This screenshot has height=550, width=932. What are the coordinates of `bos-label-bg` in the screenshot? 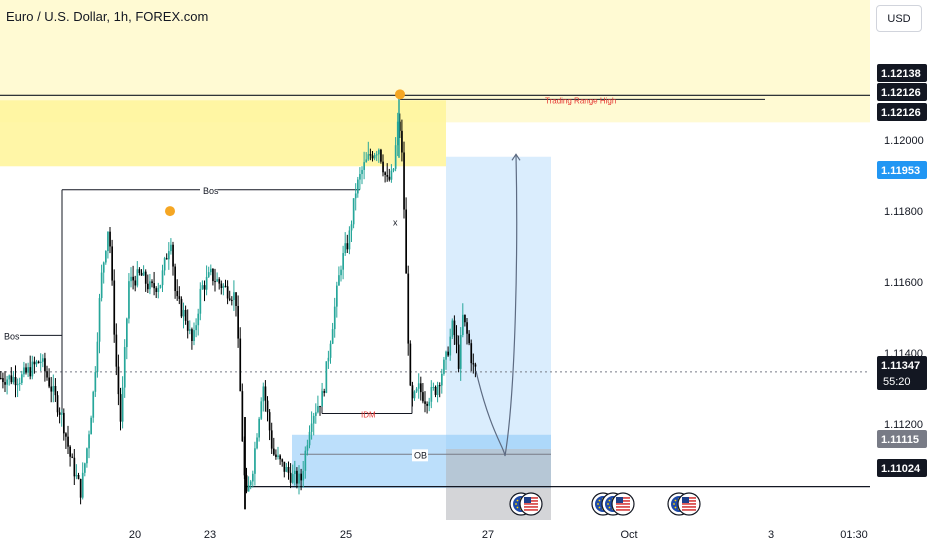 It's located at (209, 190).